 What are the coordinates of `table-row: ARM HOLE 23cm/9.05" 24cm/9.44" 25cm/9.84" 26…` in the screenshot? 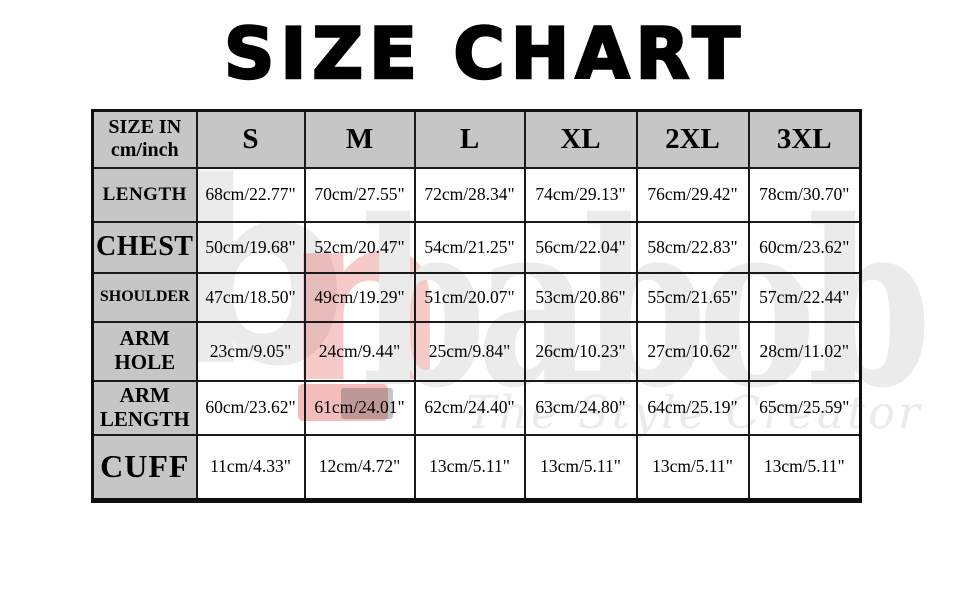 It's located at (476, 351).